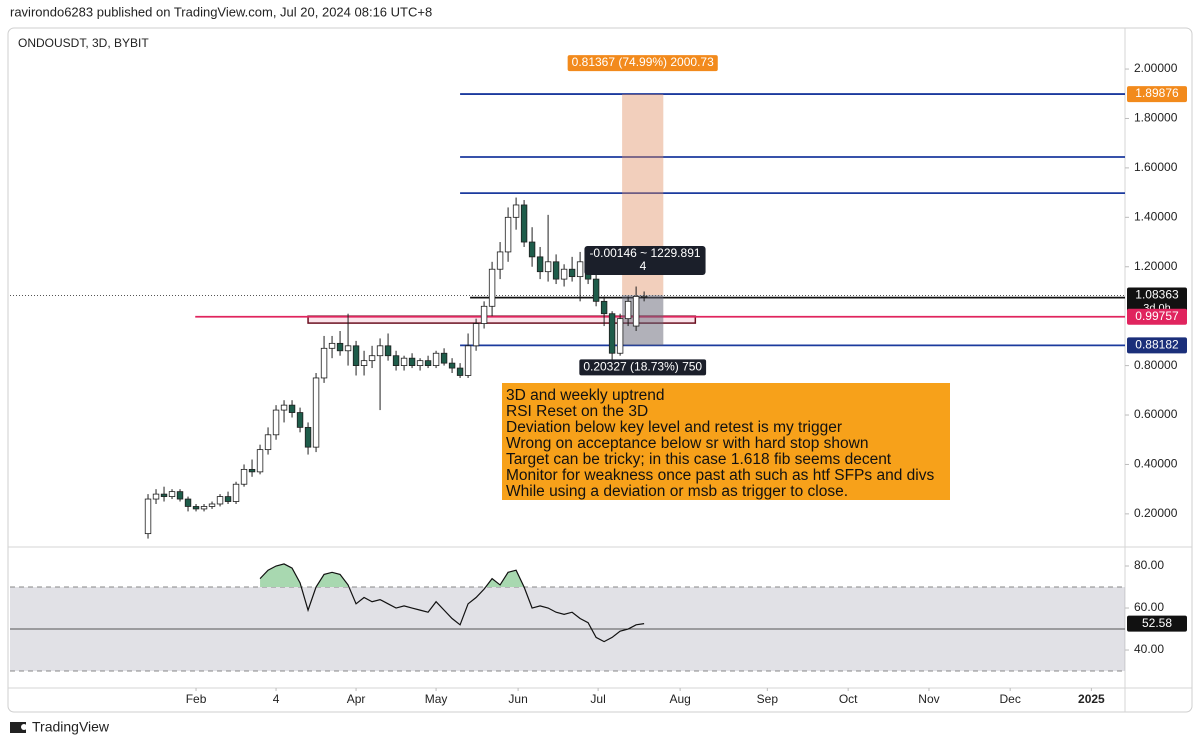  What do you see at coordinates (1010, 699) in the screenshot?
I see `x-tick-label: Dec` at bounding box center [1010, 699].